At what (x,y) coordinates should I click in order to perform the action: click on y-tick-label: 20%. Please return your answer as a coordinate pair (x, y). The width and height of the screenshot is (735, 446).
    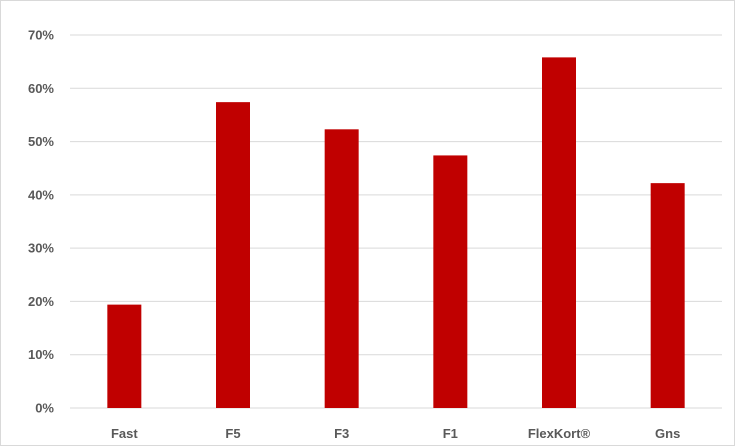
    Looking at the image, I should click on (41, 301).